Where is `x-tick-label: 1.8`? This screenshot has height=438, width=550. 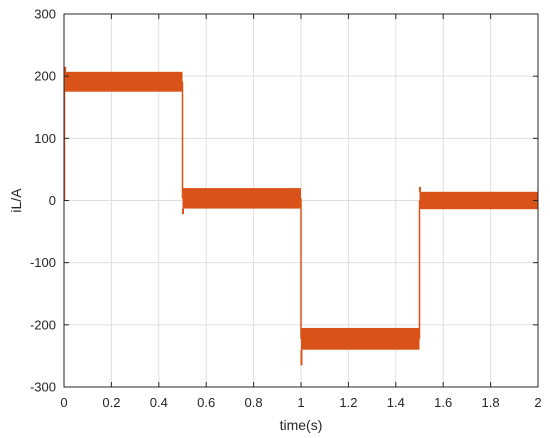
x-tick-label: 1.8 is located at coordinates (491, 402).